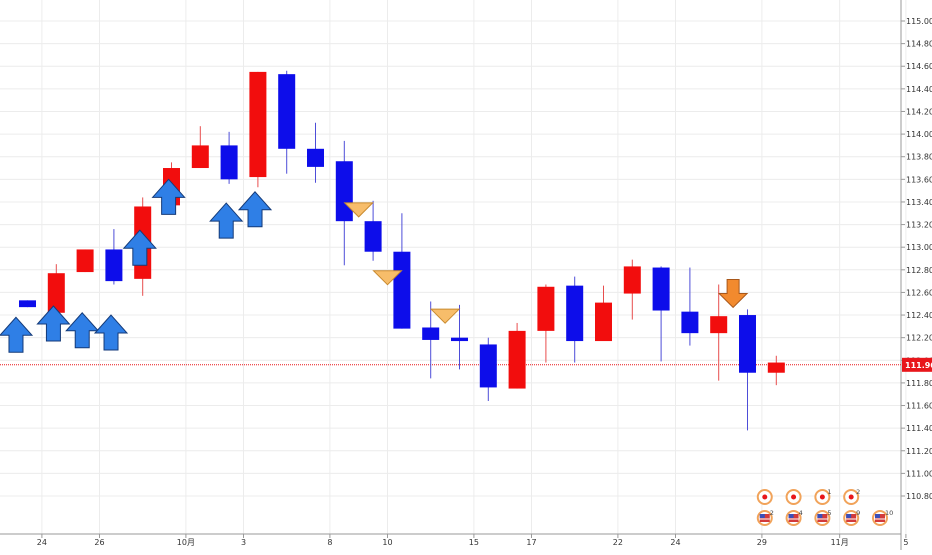  What do you see at coordinates (829, 492) in the screenshot?
I see `event-count: 1` at bounding box center [829, 492].